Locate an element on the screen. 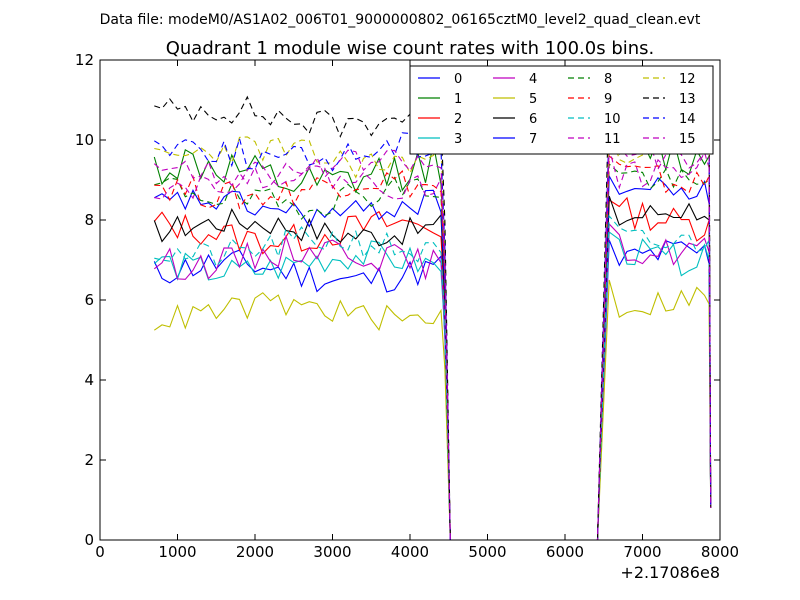 The width and height of the screenshot is (800, 600). legend-label-15: 15 is located at coordinates (687, 139).